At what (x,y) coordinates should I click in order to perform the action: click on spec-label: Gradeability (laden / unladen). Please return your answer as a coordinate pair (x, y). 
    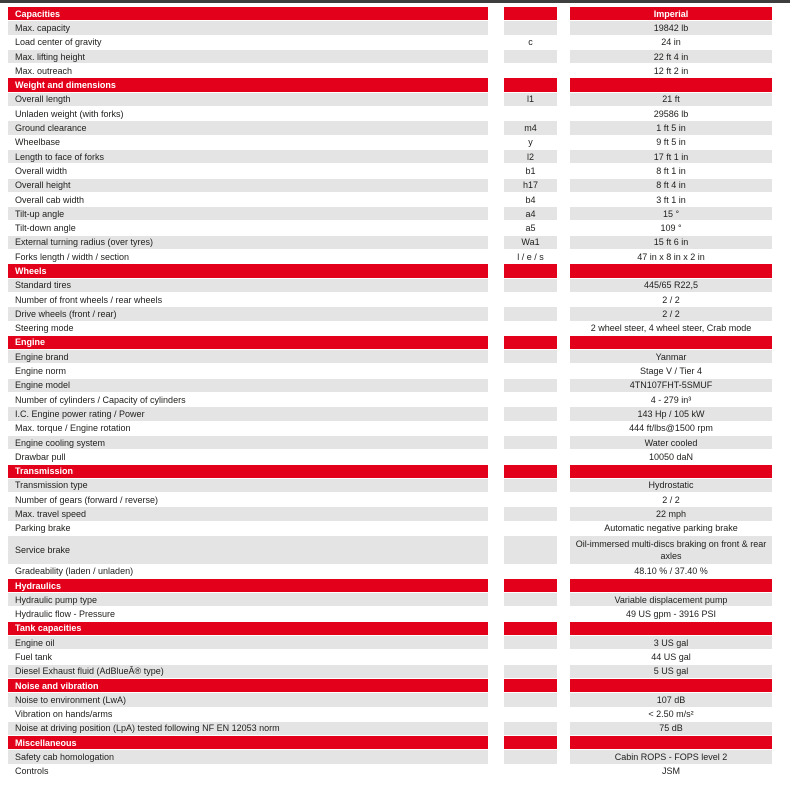
    Looking at the image, I should click on (74, 571).